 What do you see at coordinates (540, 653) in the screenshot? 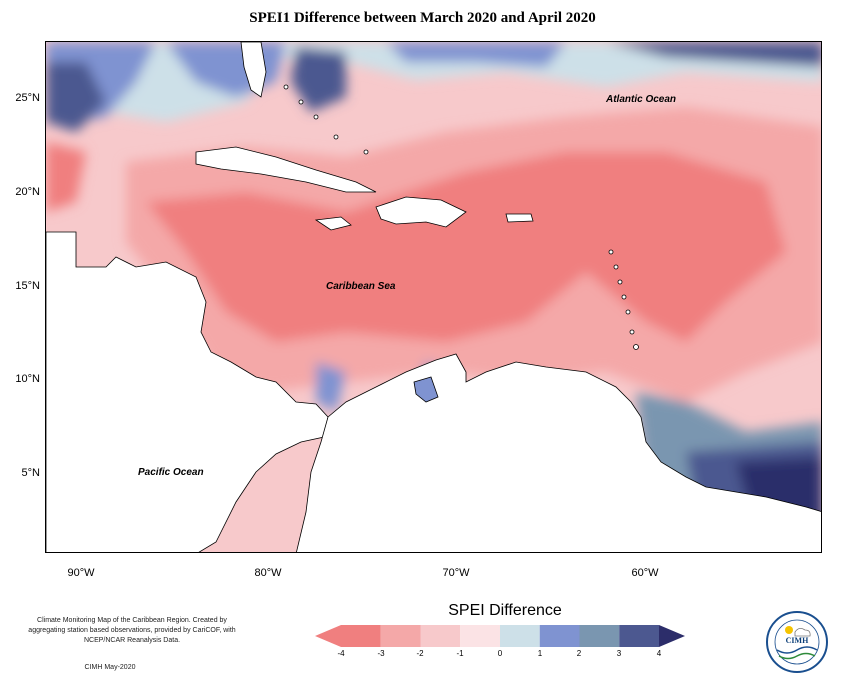
I see `legend-tick: 1` at bounding box center [540, 653].